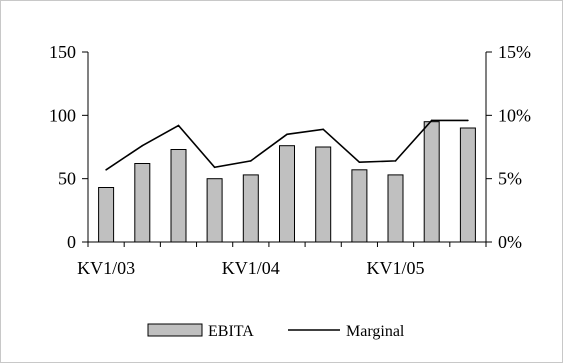  Describe the element at coordinates (175, 330) in the screenshot. I see `legend-swatch-ebita` at that location.